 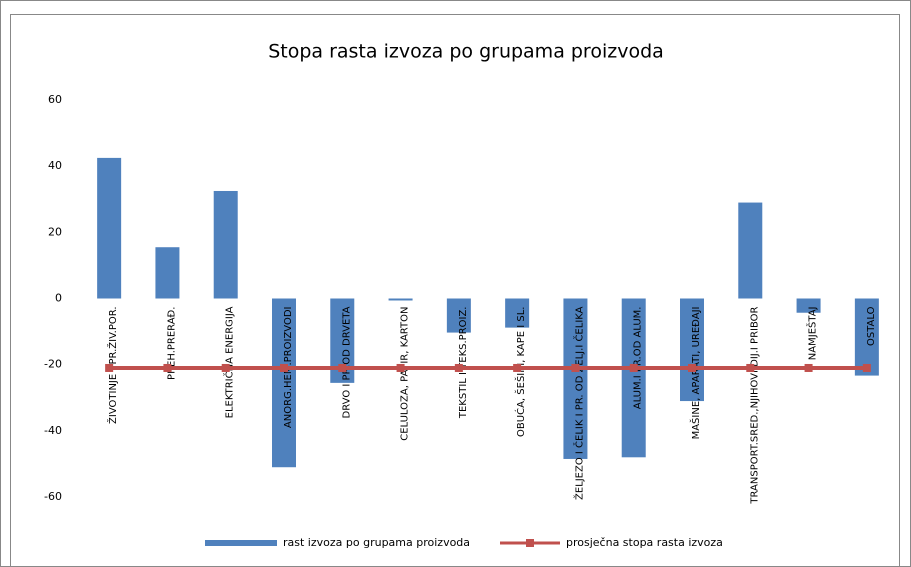 What do you see at coordinates (229, 362) in the screenshot?
I see `x-tick-label: ELEKTRIČNA ENERGIJA` at bounding box center [229, 362].